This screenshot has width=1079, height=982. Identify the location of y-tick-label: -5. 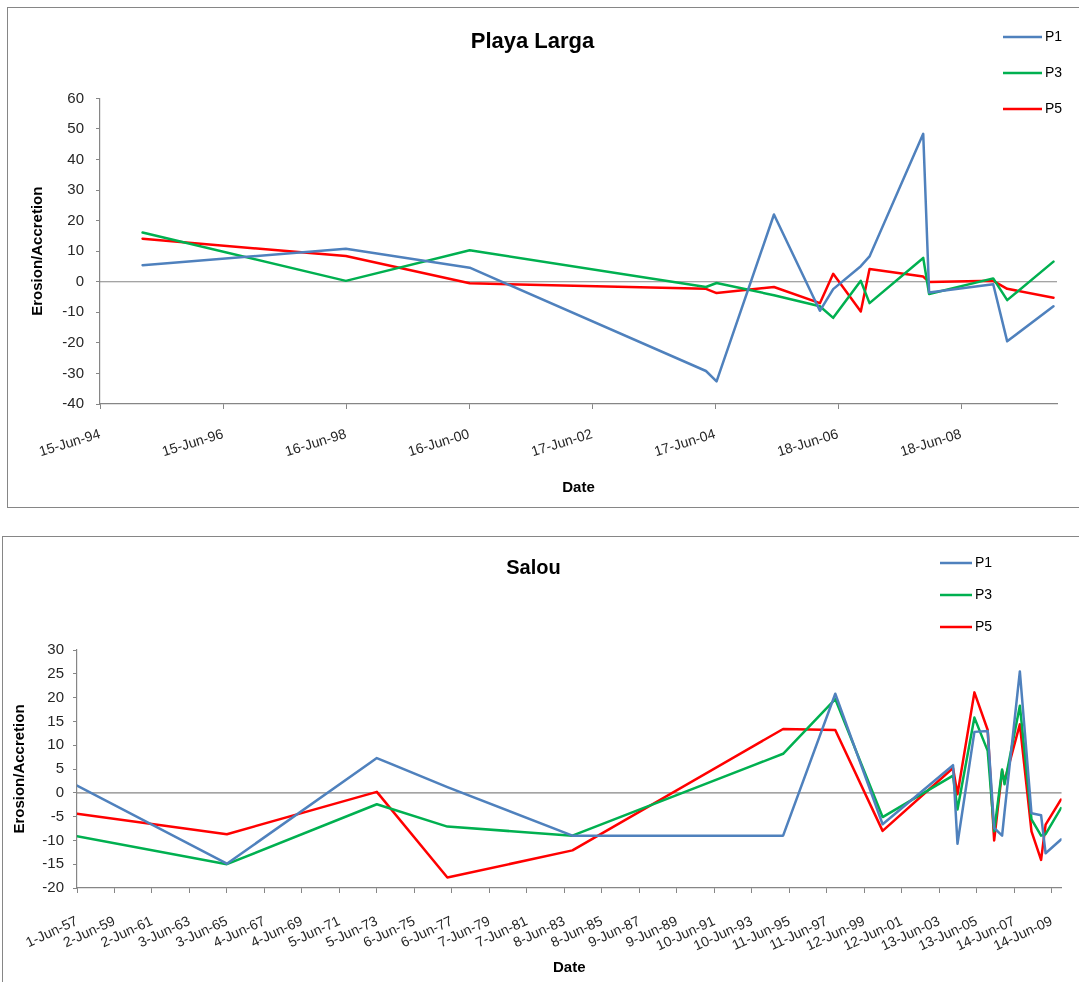
(57, 815).